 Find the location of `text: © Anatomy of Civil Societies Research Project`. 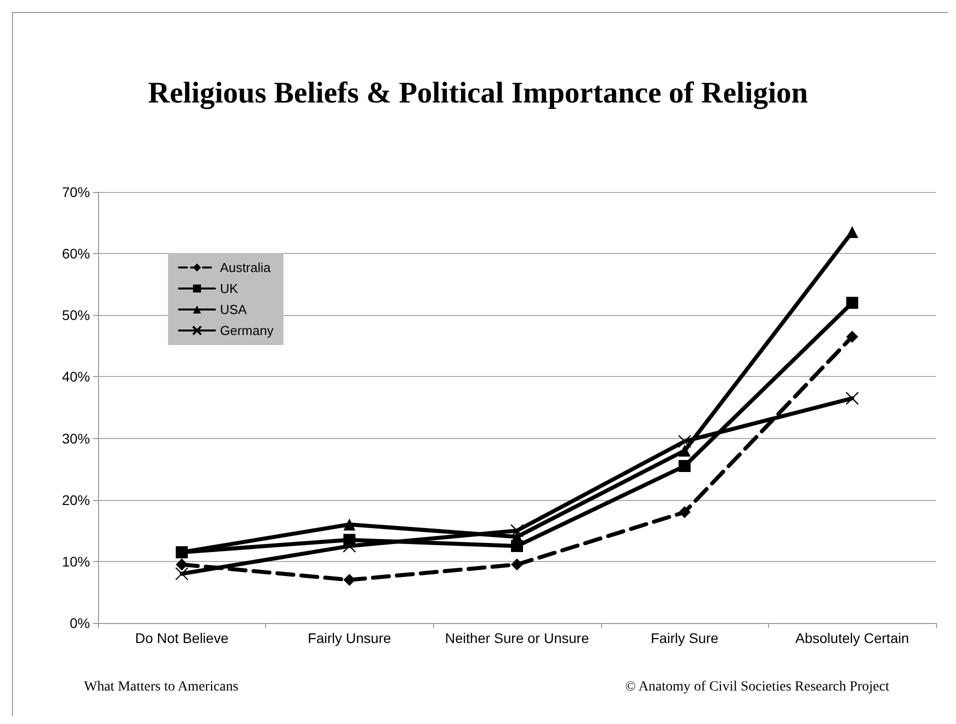

text: © Anatomy of Civil Societies Research Project is located at coordinates (757, 687).